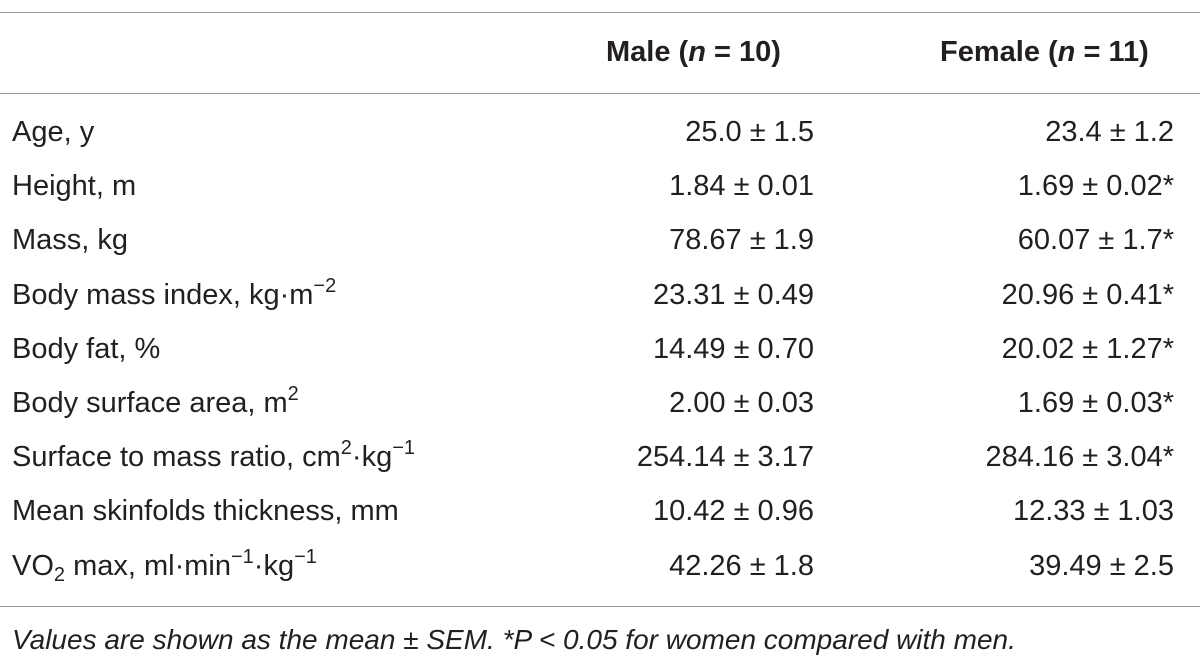 This screenshot has height=670, width=1200. I want to click on table-row: Body fat, % 14.49 ± 0.70 20.02 ± 1.27*, so click(600, 349).